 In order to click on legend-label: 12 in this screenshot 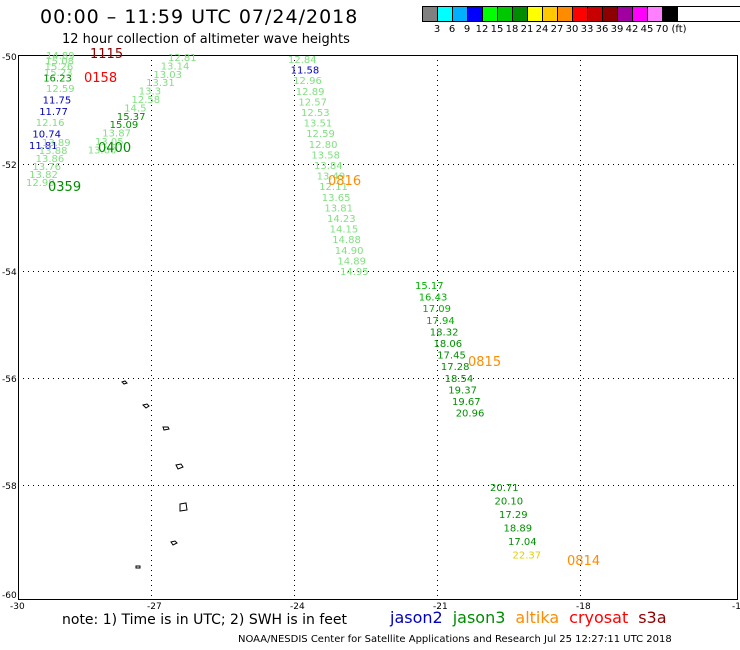, I will do `click(482, 29)`.